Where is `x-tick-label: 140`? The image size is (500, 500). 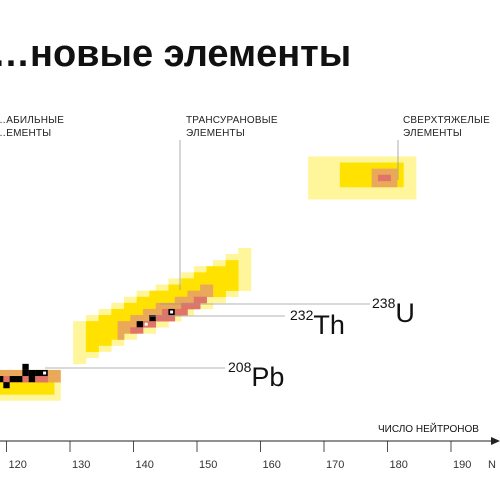
x-tick-label: 140 is located at coordinates (145, 465).